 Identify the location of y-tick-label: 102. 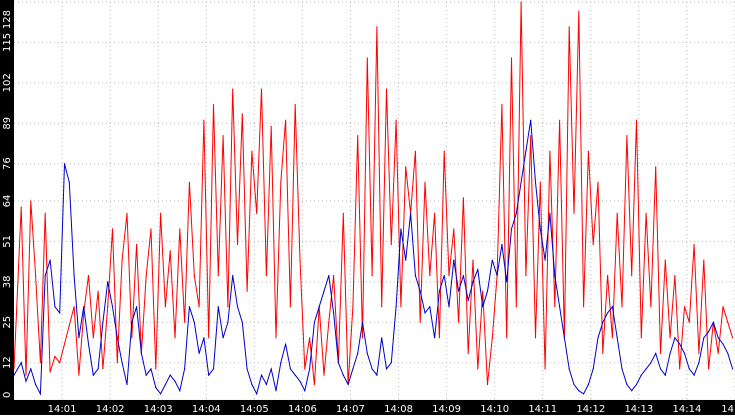
(7, 82).